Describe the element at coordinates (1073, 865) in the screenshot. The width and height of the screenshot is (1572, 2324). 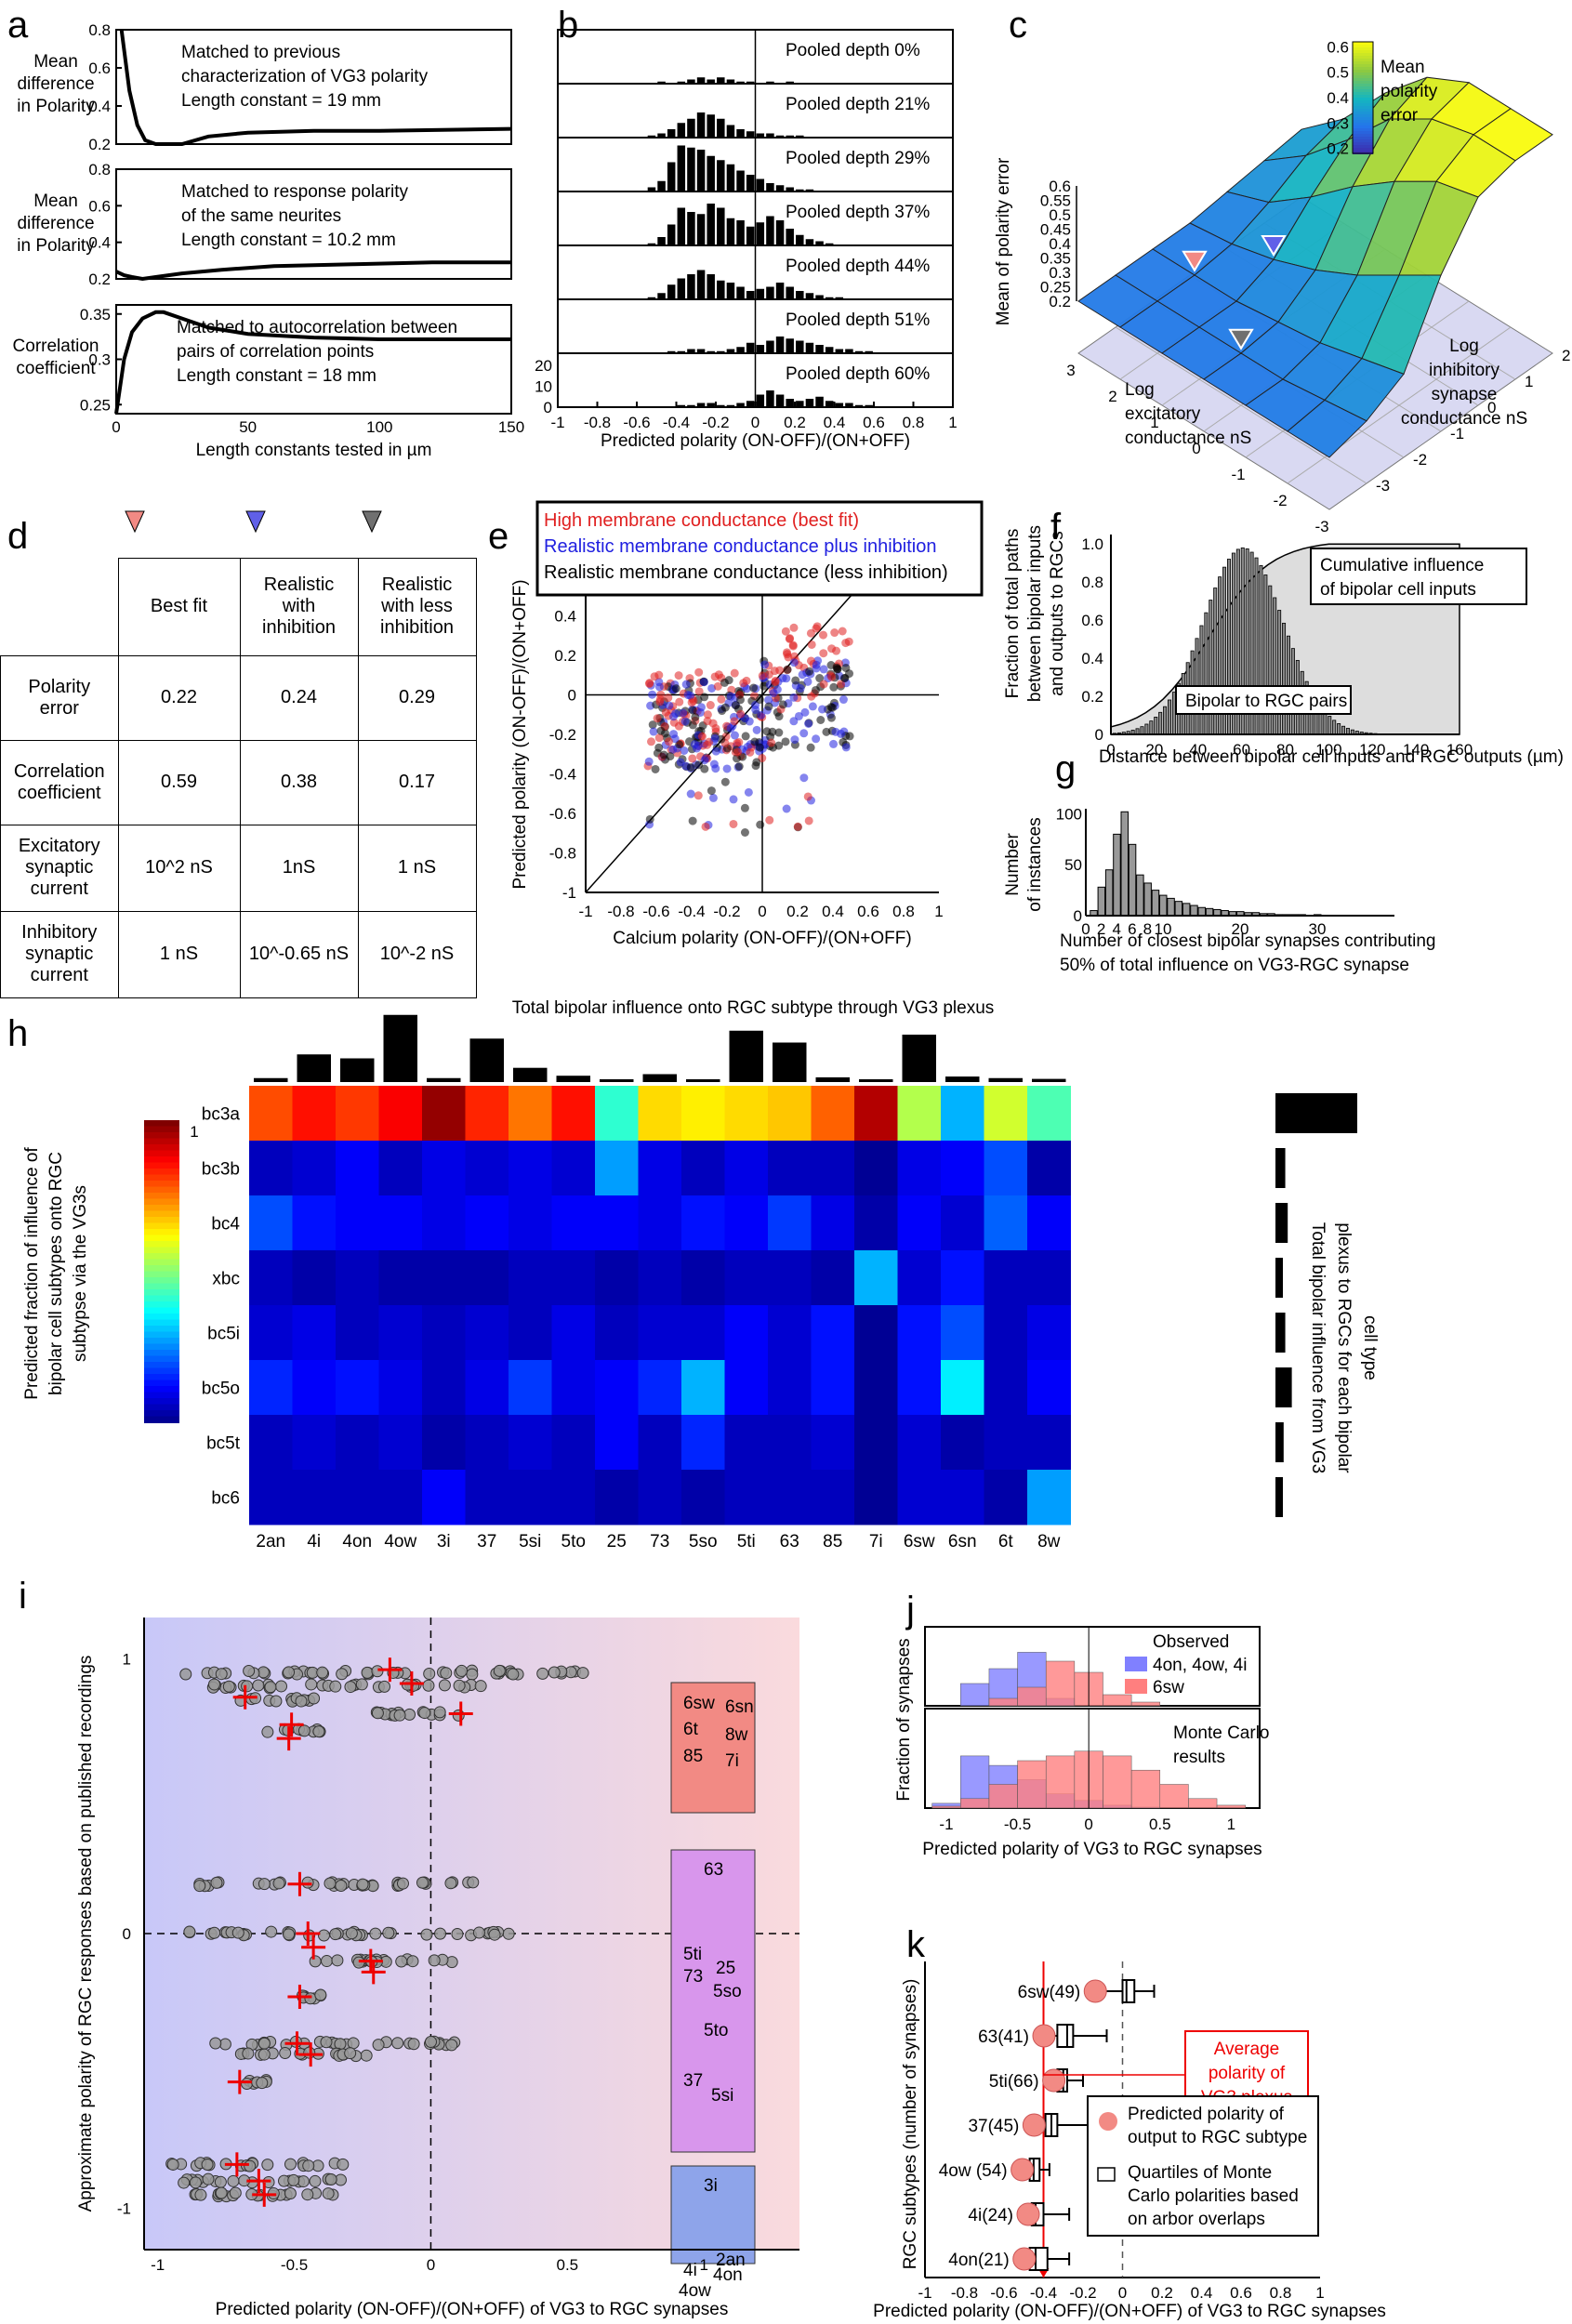
I see `y-tick-label: 50` at that location.